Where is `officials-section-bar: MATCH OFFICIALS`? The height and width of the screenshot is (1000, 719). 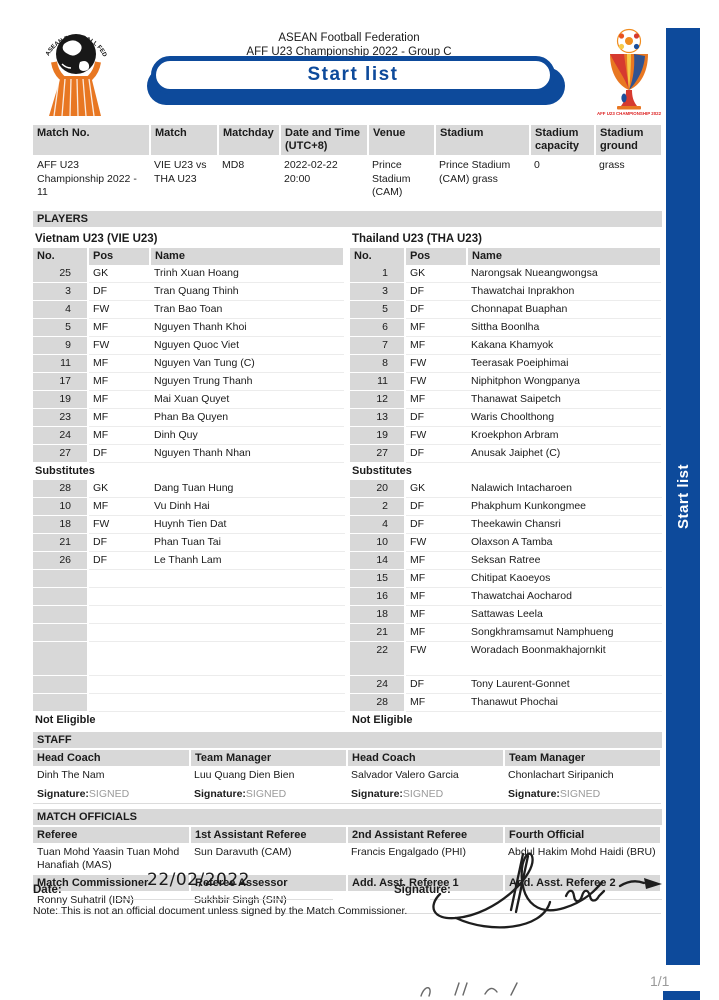 officials-section-bar: MATCH OFFICIALS is located at coordinates (347, 817).